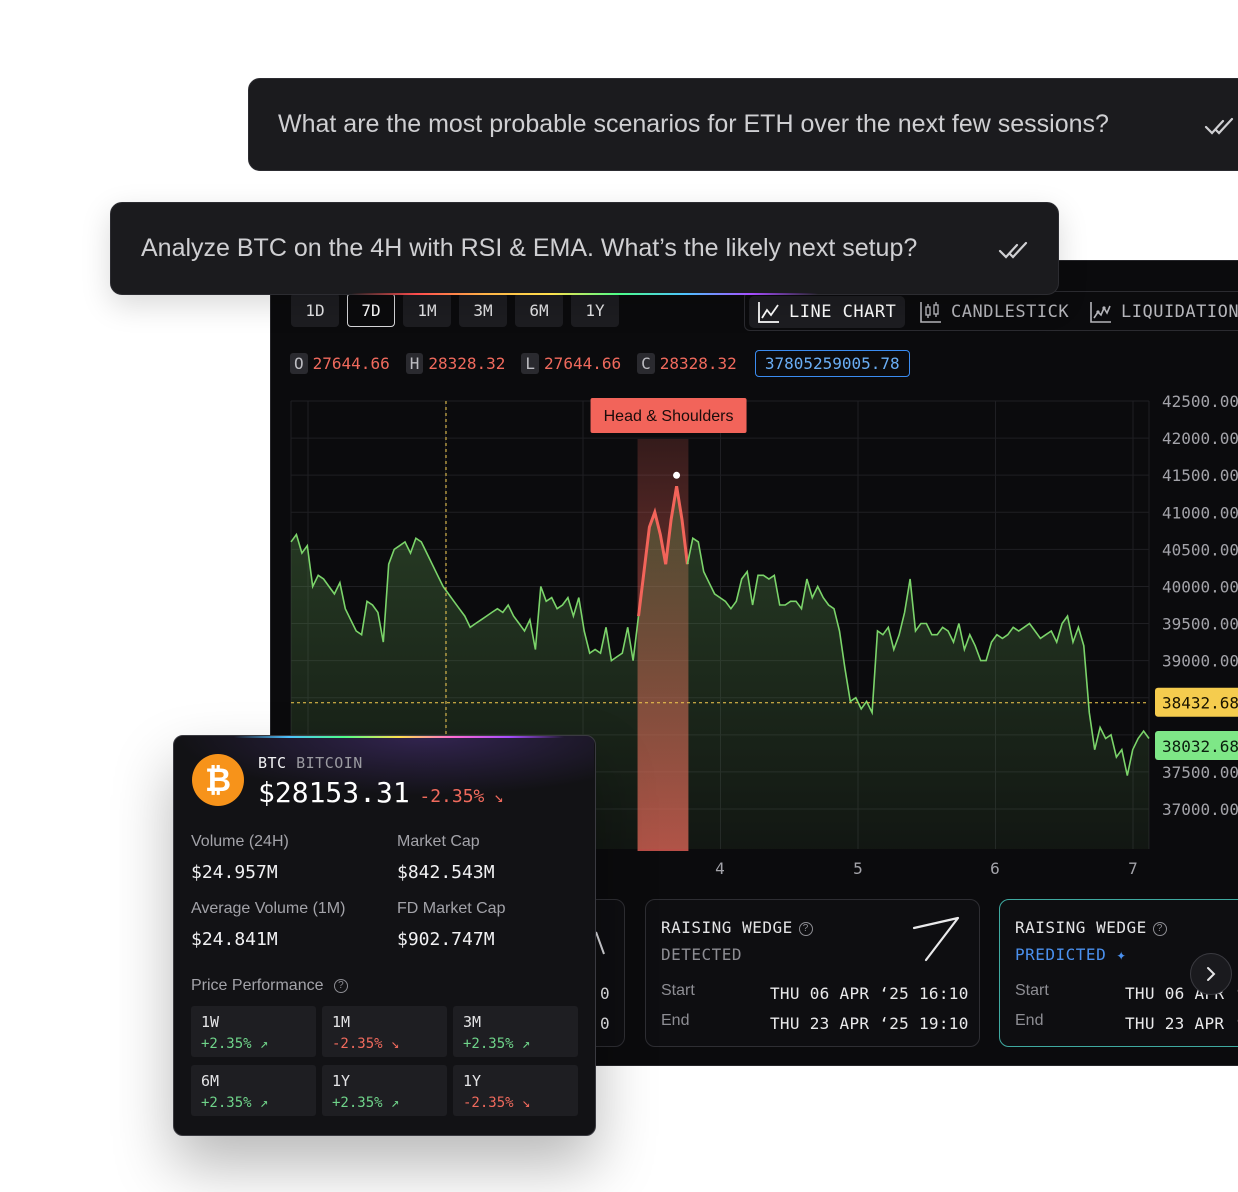 The image size is (1238, 1192). Describe the element at coordinates (698, 363) in the screenshot. I see `close-value: 28328.32` at that location.